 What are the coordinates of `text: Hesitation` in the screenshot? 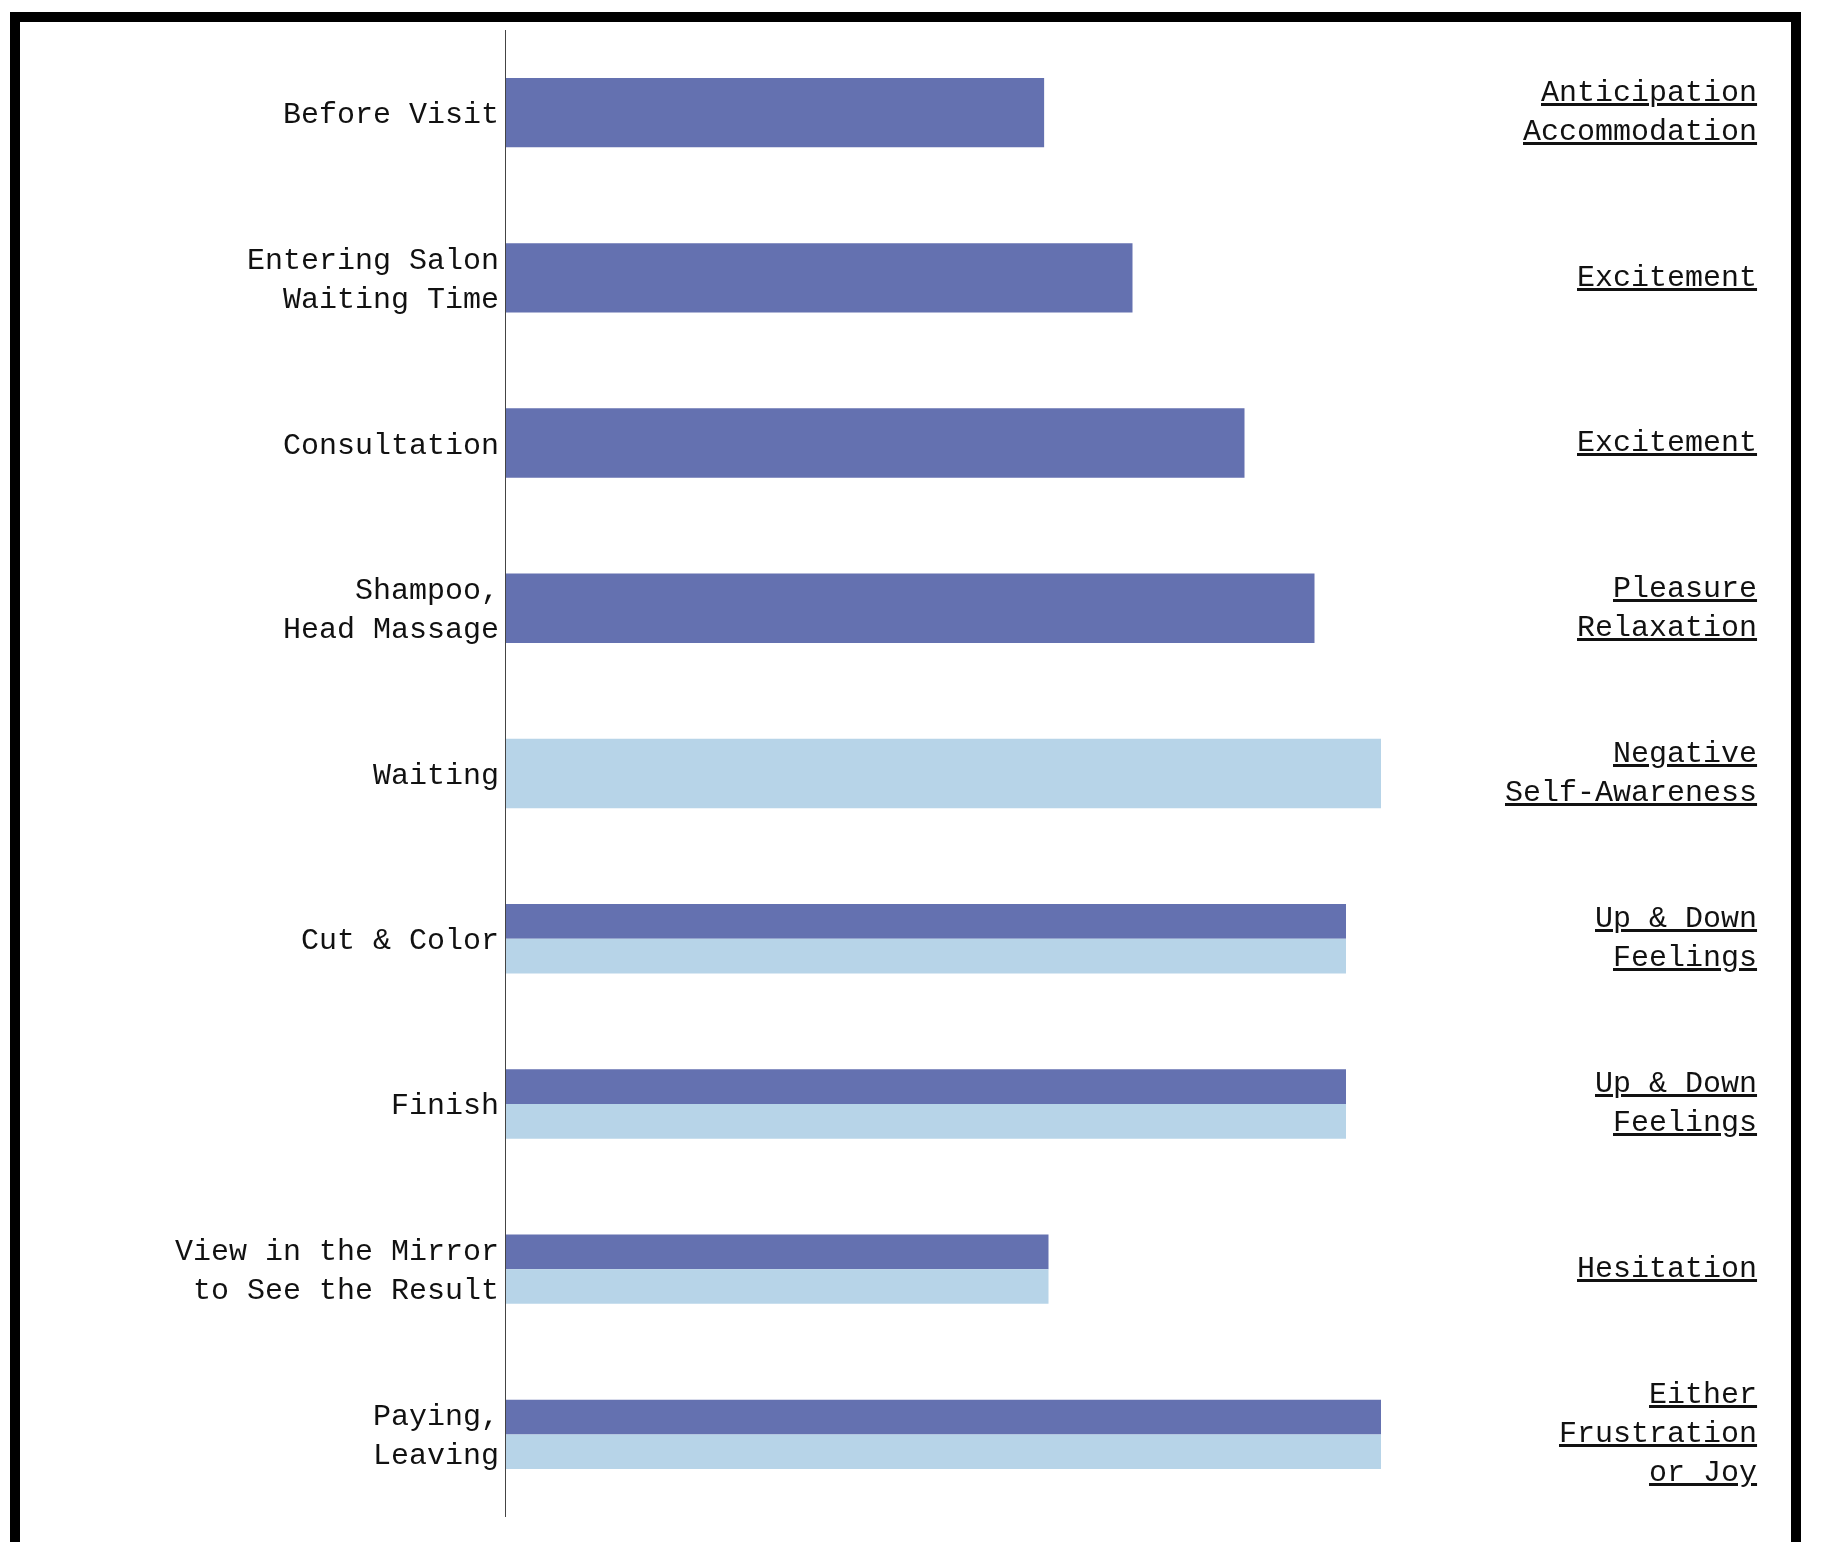 It's located at (1667, 1269).